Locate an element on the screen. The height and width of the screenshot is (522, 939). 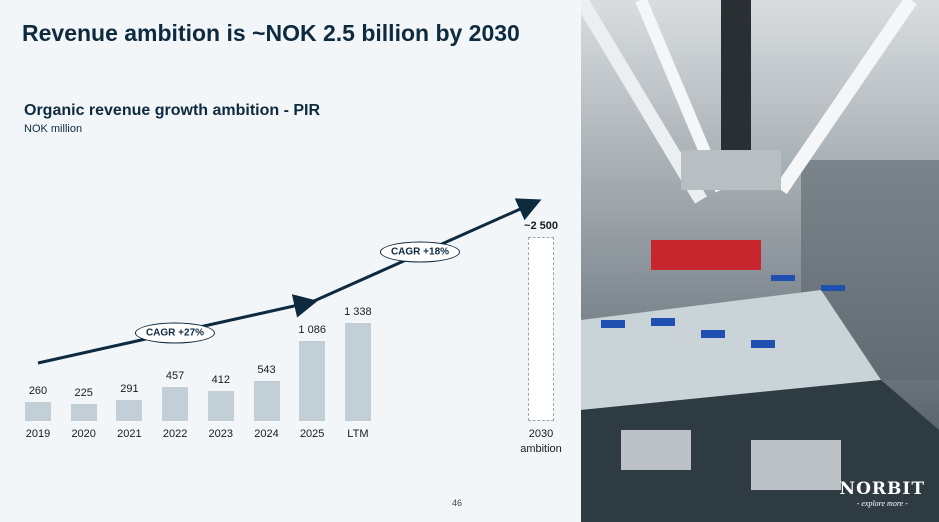
x-tick-label: 2020 is located at coordinates (83, 434).